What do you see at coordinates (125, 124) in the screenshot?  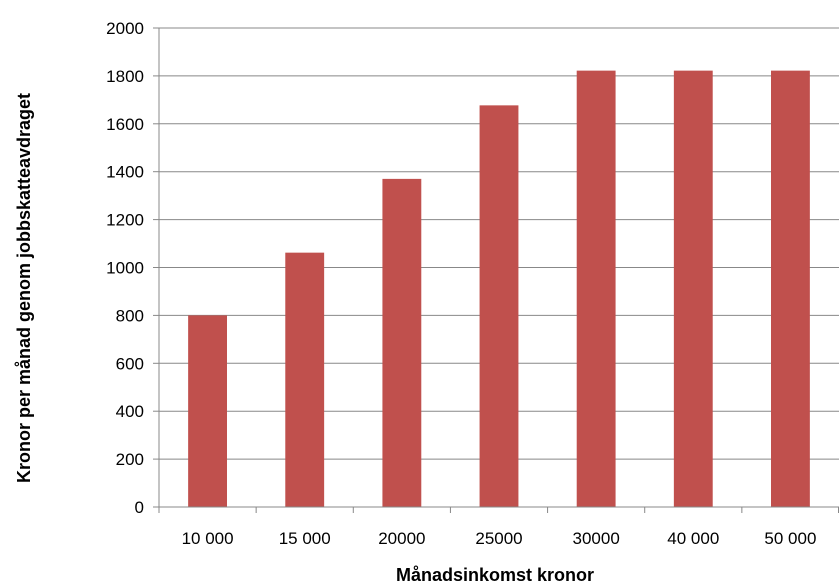 I see `y-tick-label-1600: 1600` at bounding box center [125, 124].